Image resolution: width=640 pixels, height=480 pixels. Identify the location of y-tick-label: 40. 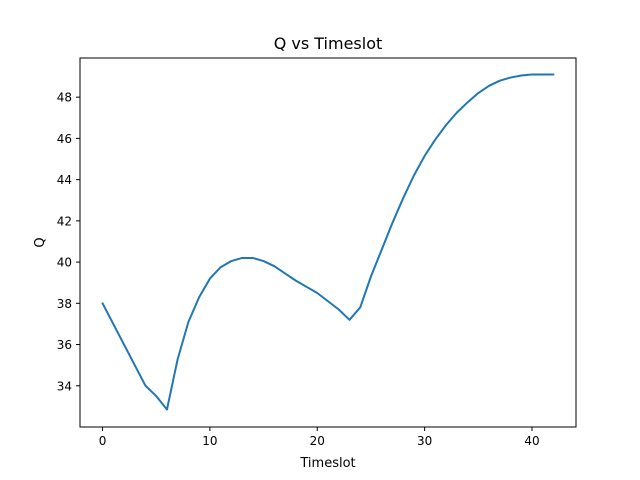
(64, 263).